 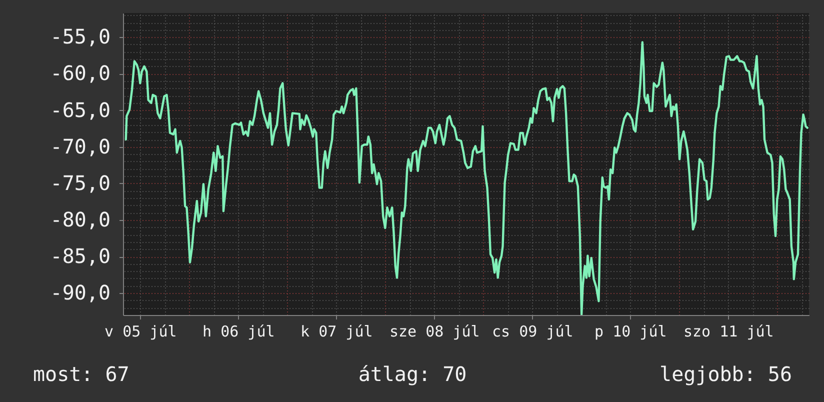 What do you see at coordinates (80, 146) in the screenshot?
I see `y-tick-label: -70,0` at bounding box center [80, 146].